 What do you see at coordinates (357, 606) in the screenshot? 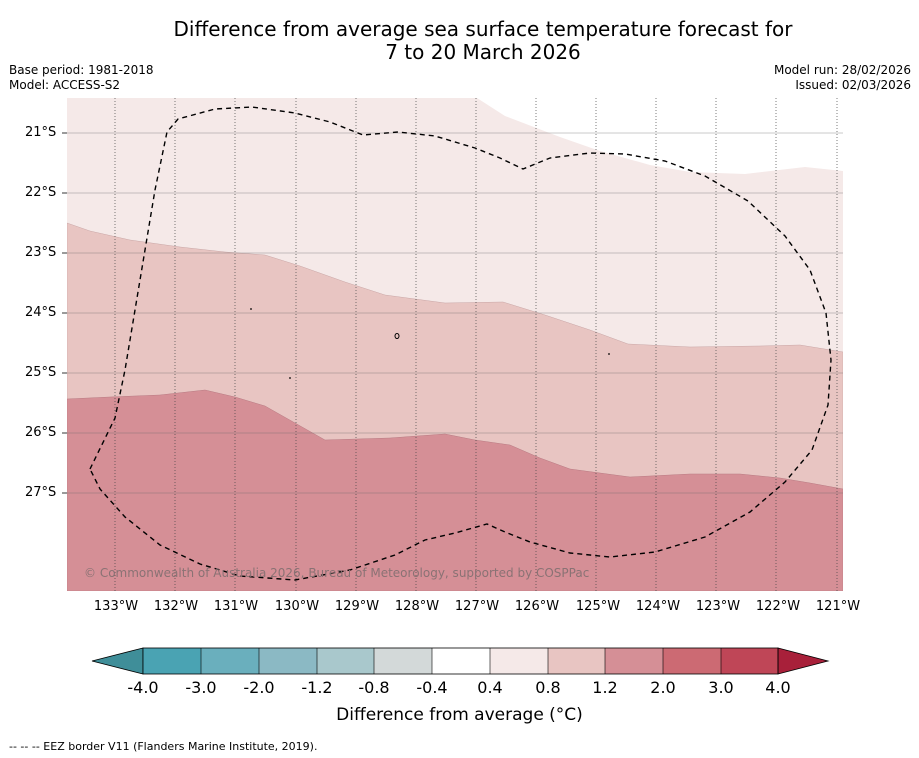
I see `lon-label: 129°W` at bounding box center [357, 606].